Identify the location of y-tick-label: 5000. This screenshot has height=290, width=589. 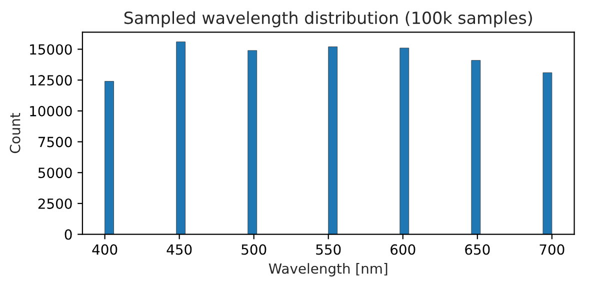
(55, 173).